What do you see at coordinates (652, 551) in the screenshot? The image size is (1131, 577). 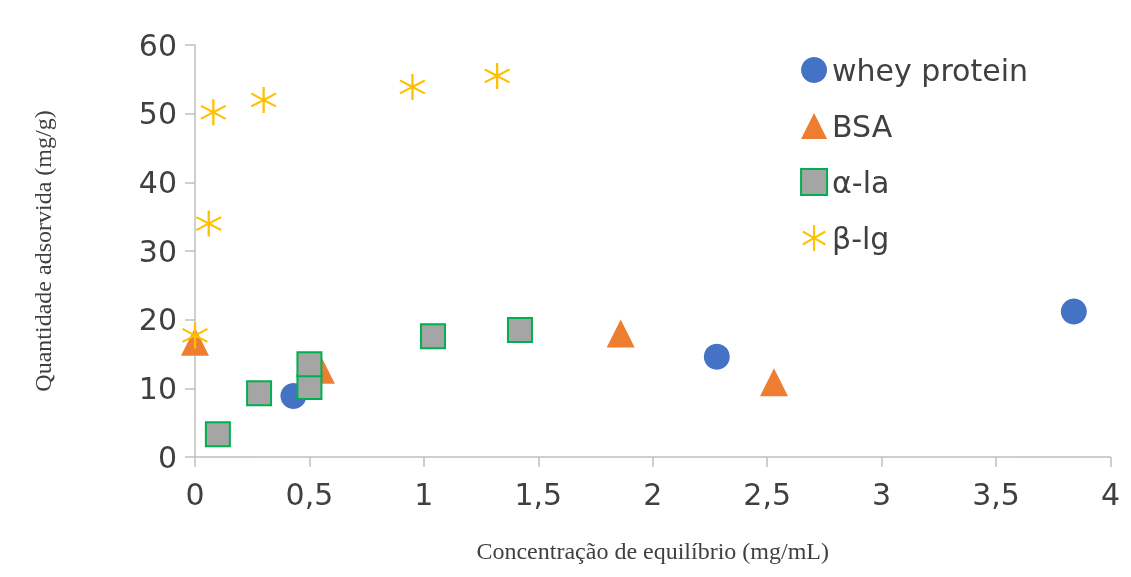 I see `x-axis-title: Concentração de equilíbrio (mg/mL)` at bounding box center [652, 551].